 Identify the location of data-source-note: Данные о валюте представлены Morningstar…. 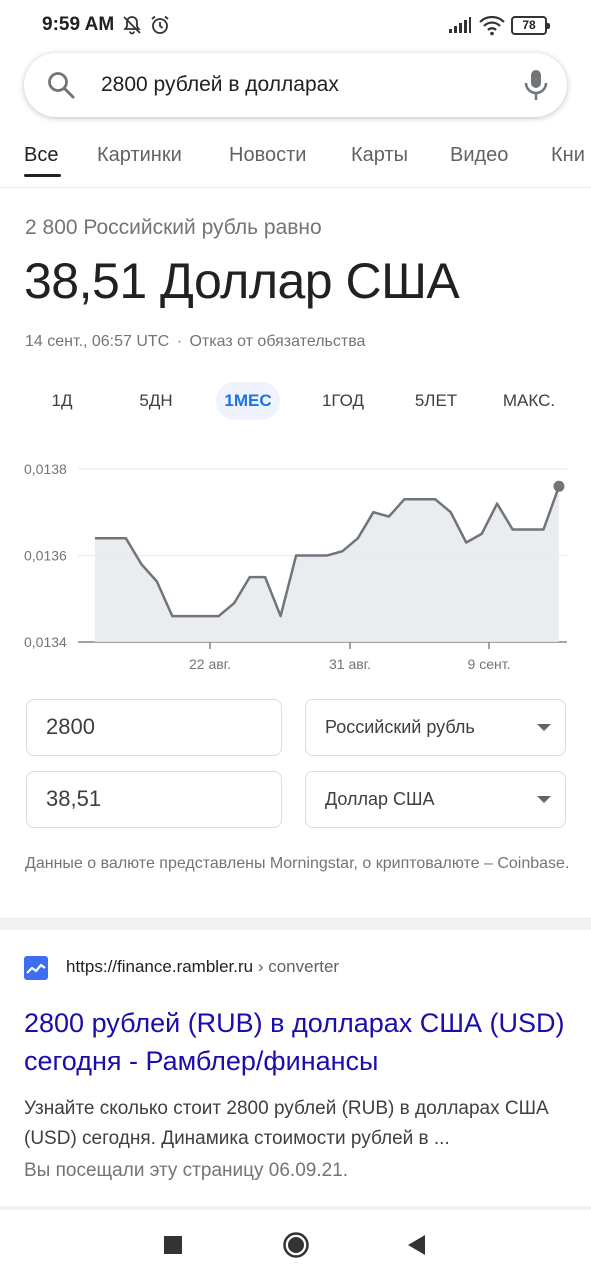
(297, 863).